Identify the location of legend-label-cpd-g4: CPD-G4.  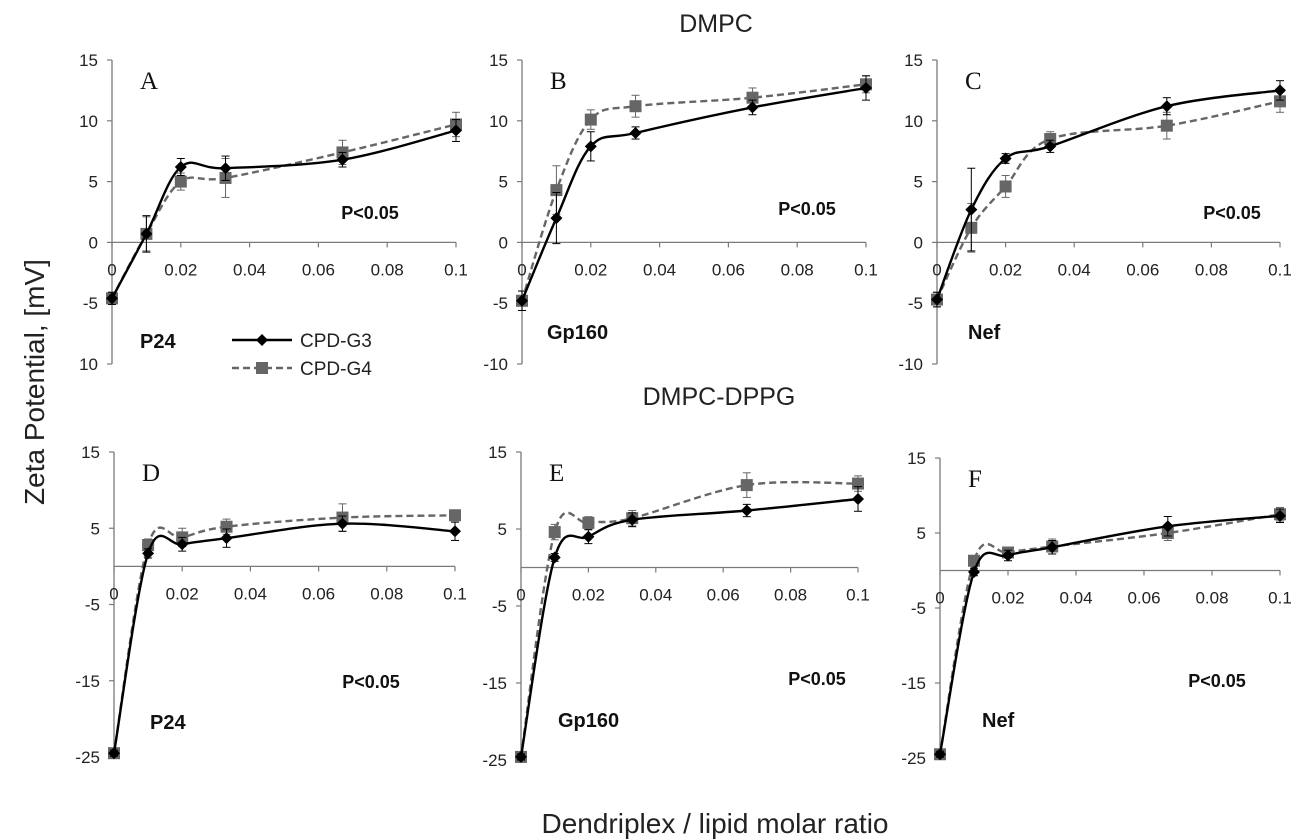
(336, 369).